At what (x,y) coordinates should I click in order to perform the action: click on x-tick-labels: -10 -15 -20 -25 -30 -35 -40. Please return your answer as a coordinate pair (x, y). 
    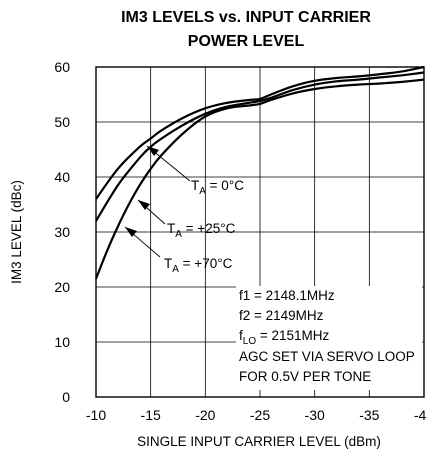
    Looking at the image, I should click on (256, 415).